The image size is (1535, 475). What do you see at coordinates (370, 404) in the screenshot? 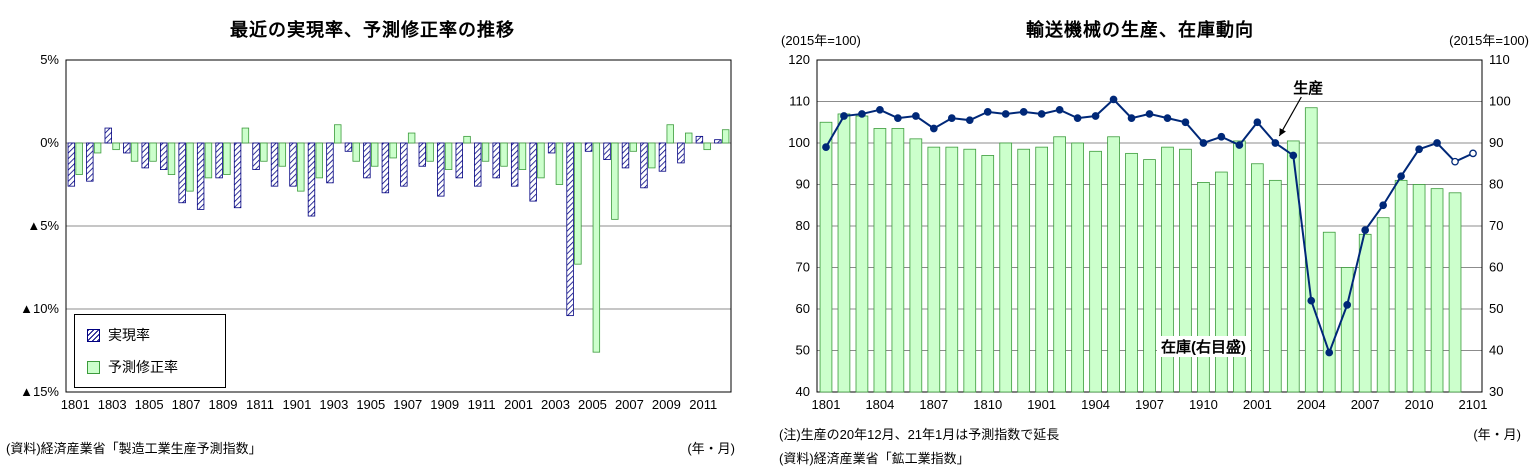
I see `x-tick-label: 1905` at bounding box center [370, 404].